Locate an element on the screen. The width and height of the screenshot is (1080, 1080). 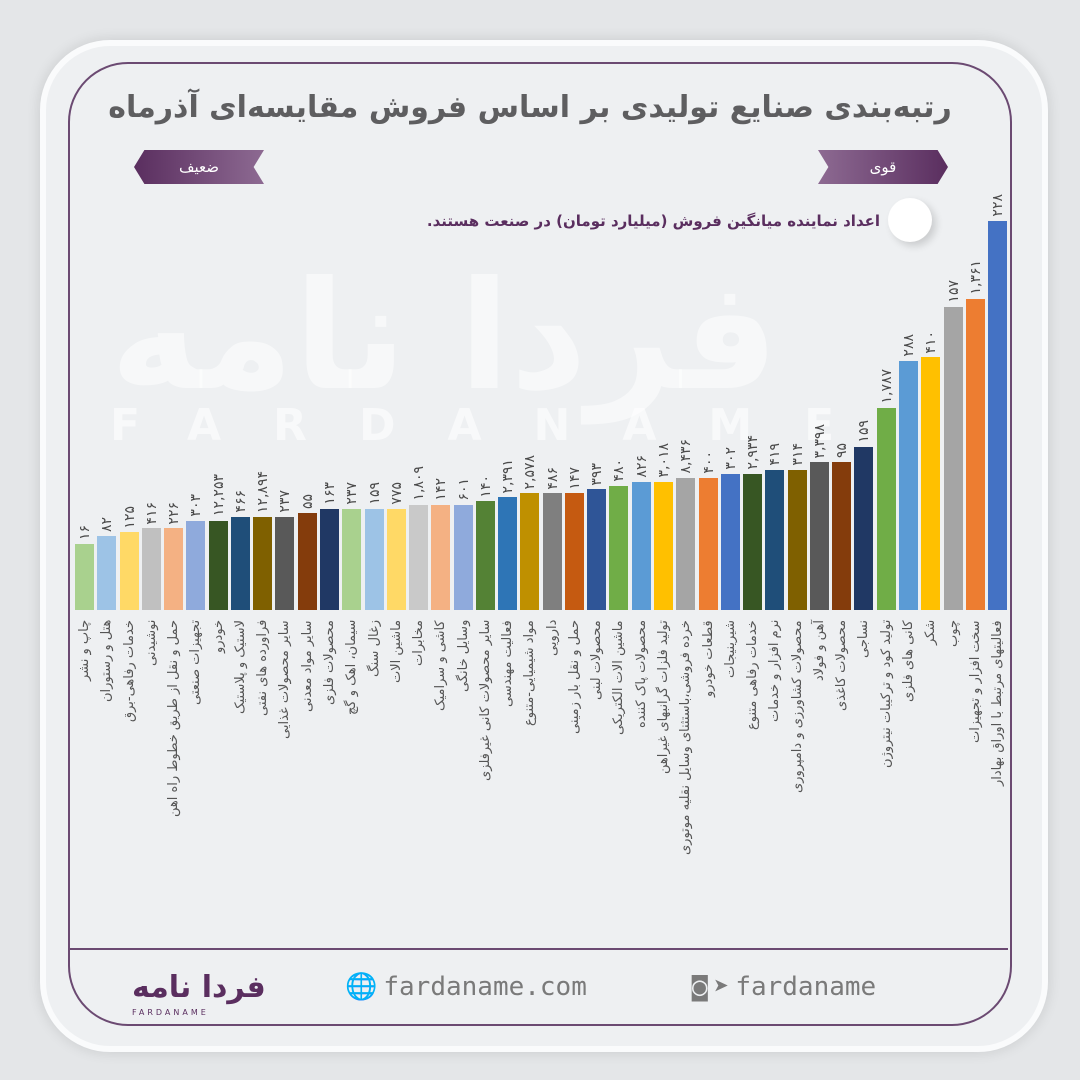
value-label: ۱۵۹ is located at coordinates (864, 431).